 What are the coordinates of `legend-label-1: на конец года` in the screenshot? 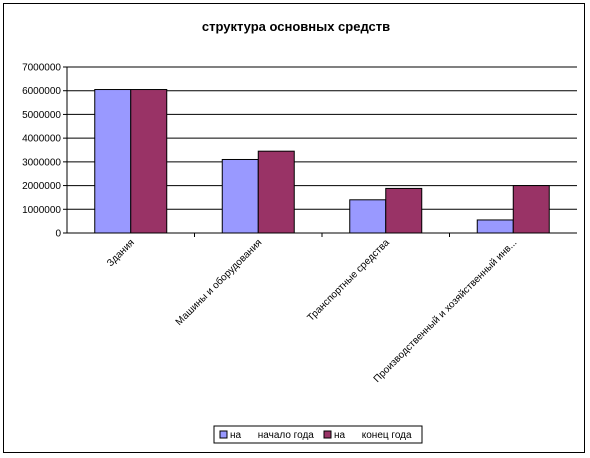 It's located at (373, 435).